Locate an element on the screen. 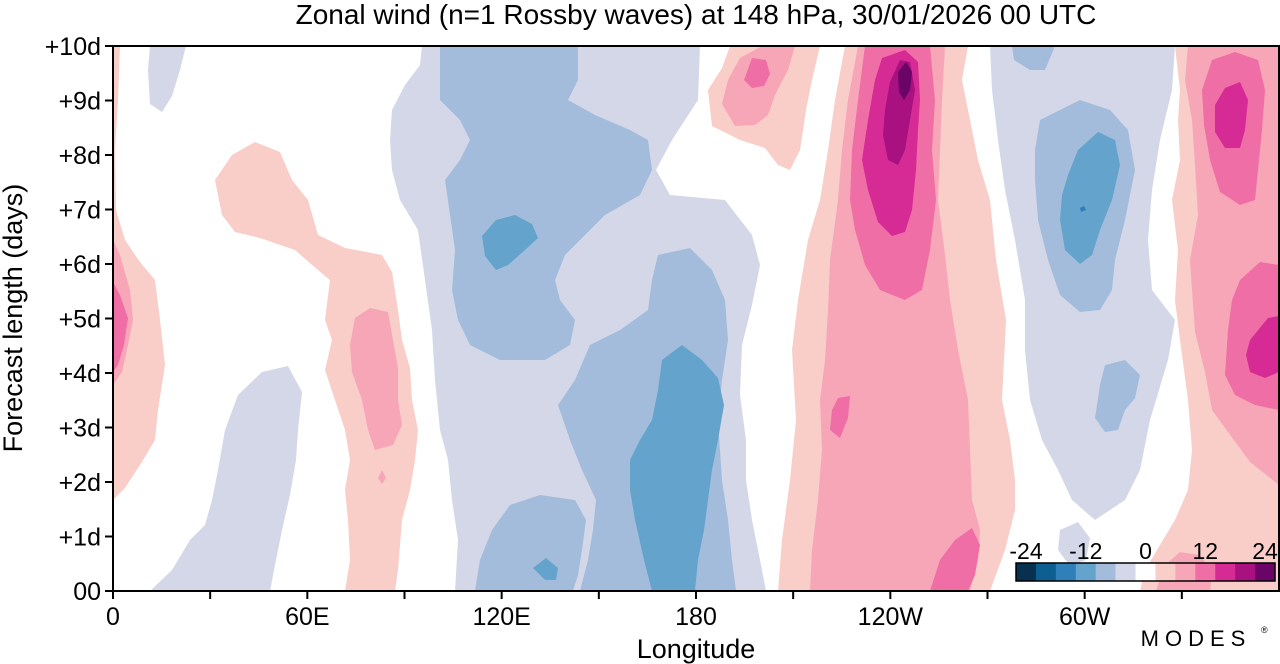 The height and width of the screenshot is (664, 1280). colorbar-frame is located at coordinates (1145, 572).